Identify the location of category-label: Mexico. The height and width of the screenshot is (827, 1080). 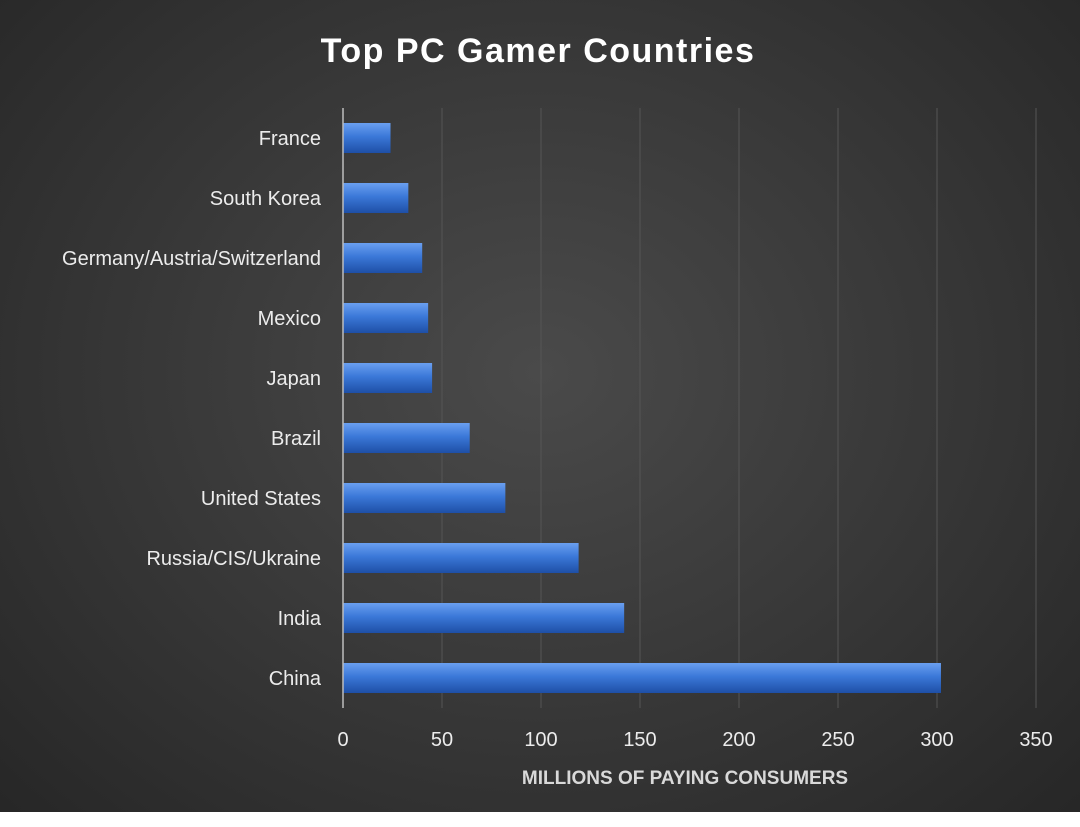
(289, 319).